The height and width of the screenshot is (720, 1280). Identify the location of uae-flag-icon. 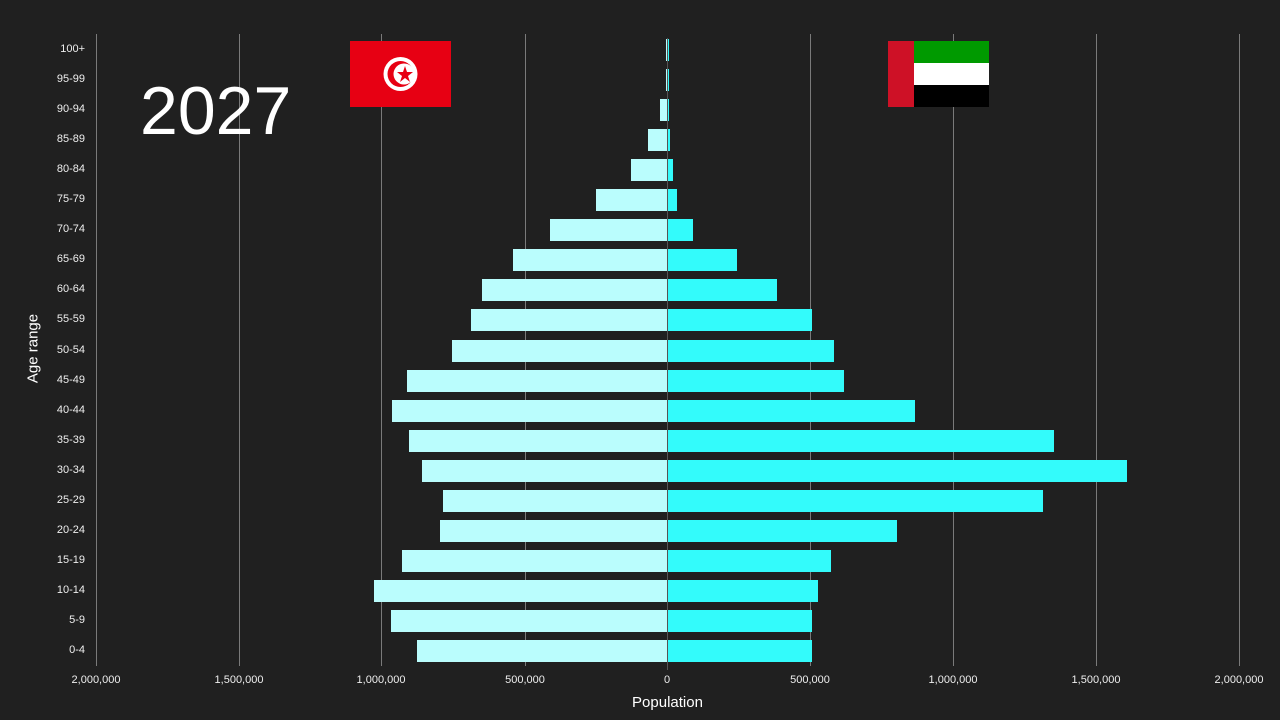
(938, 74).